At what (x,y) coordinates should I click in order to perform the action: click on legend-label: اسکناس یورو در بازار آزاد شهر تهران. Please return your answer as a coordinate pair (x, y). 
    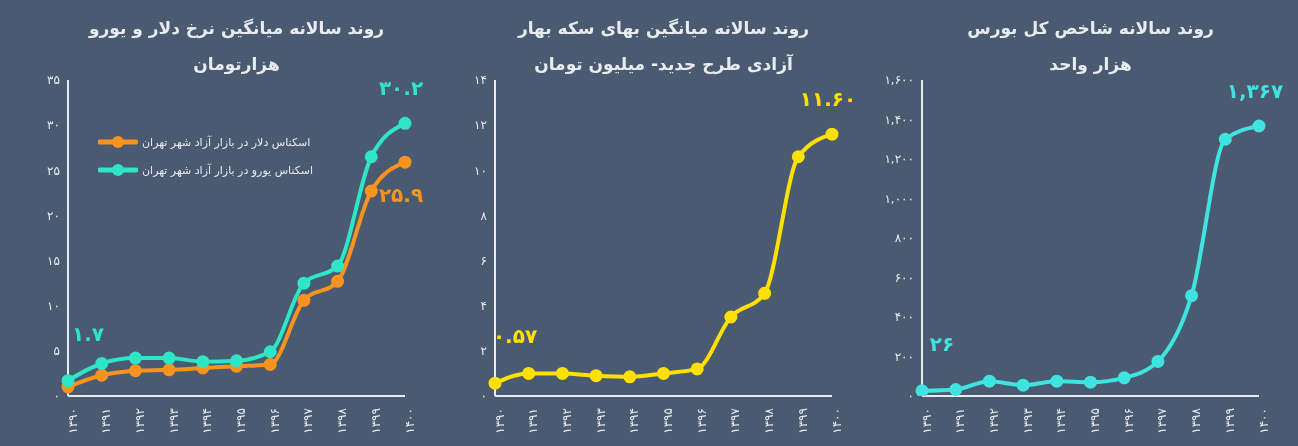
    Looking at the image, I should click on (228, 170).